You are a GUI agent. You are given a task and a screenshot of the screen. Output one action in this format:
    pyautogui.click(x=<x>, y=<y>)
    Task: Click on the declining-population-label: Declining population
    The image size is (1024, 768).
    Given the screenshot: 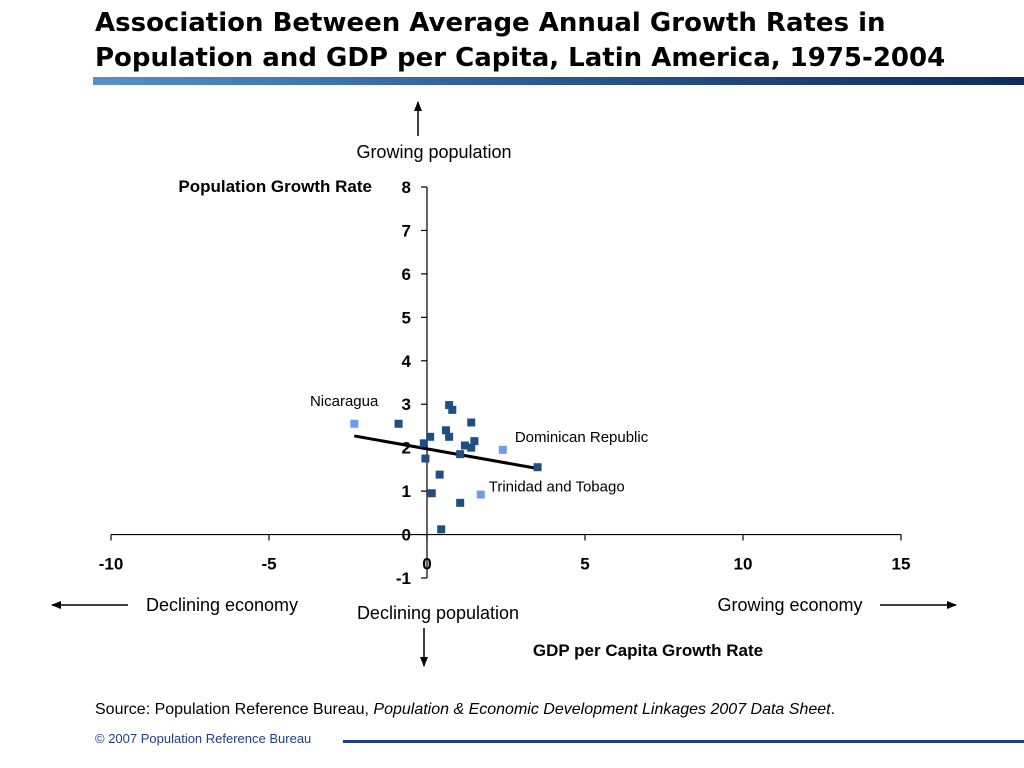 What is the action you would take?
    pyautogui.click(x=438, y=613)
    